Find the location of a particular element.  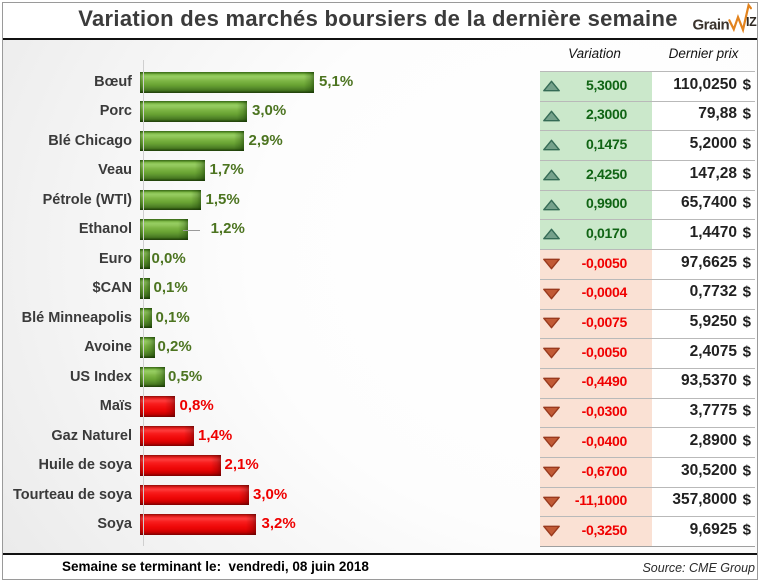

svg-text: Grain is located at coordinates (711, 25).